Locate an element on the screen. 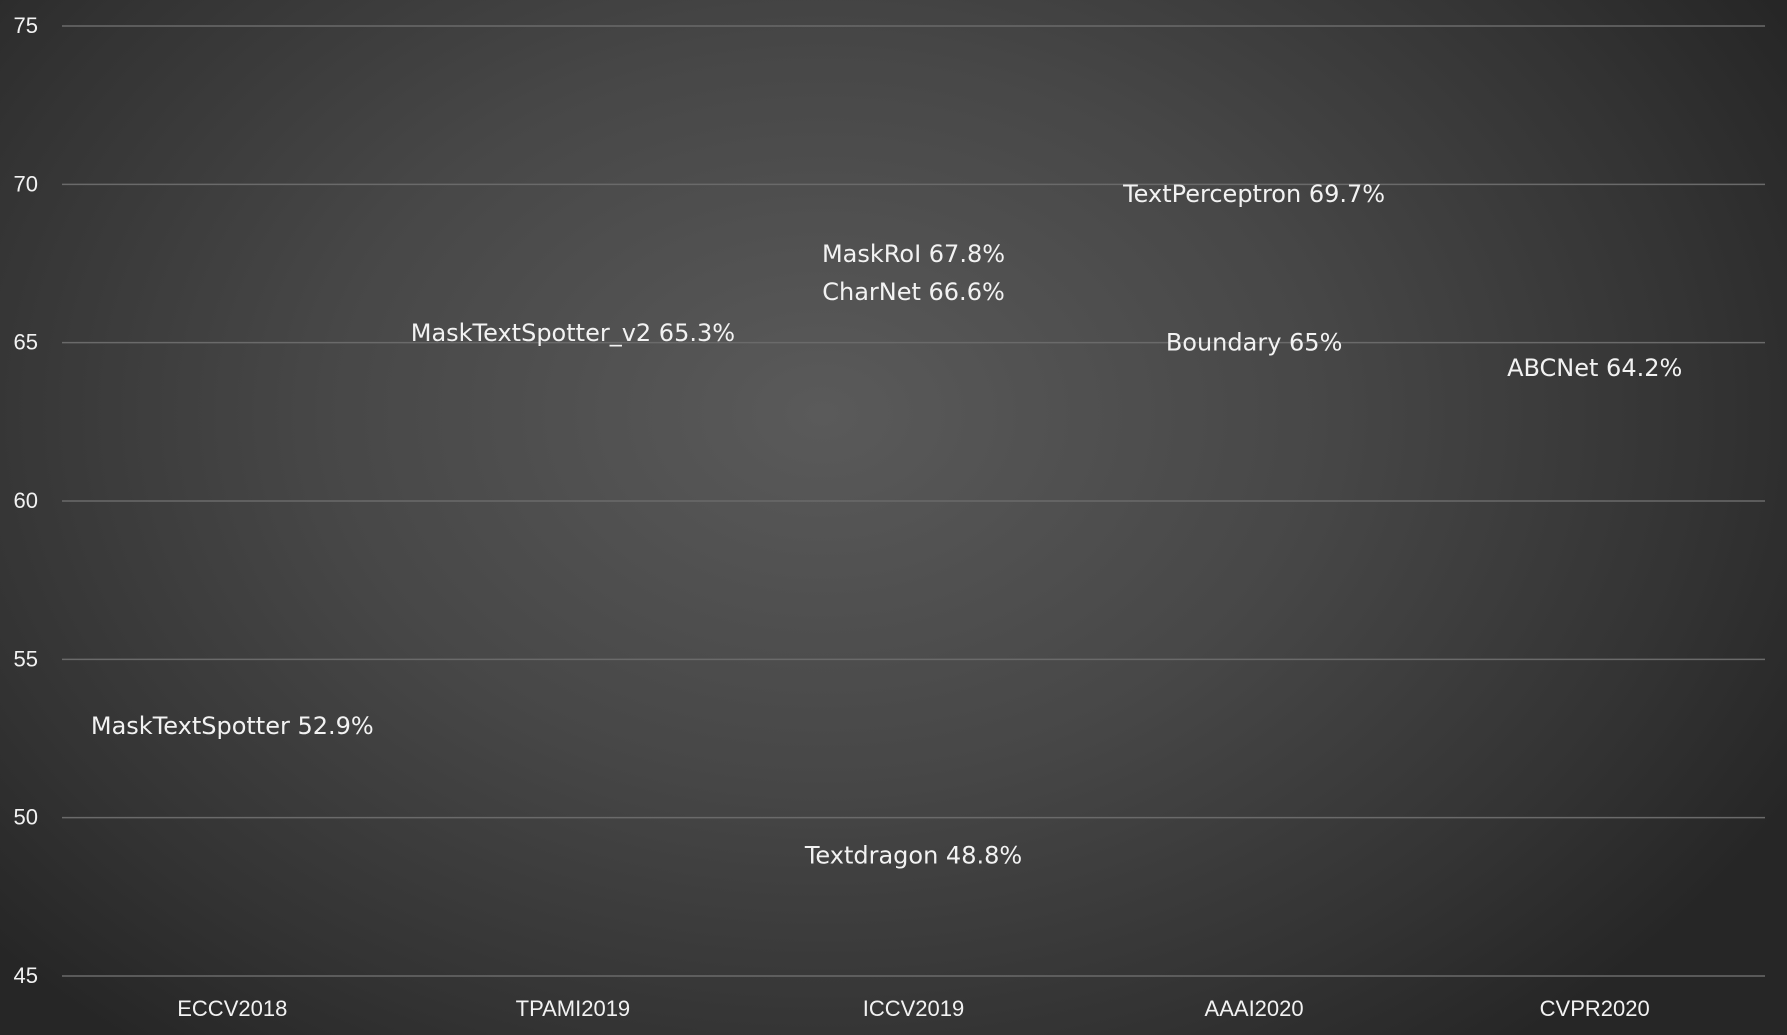 The height and width of the screenshot is (1035, 1787). data-label: TextPerceptron 69.7% is located at coordinates (1253, 194).